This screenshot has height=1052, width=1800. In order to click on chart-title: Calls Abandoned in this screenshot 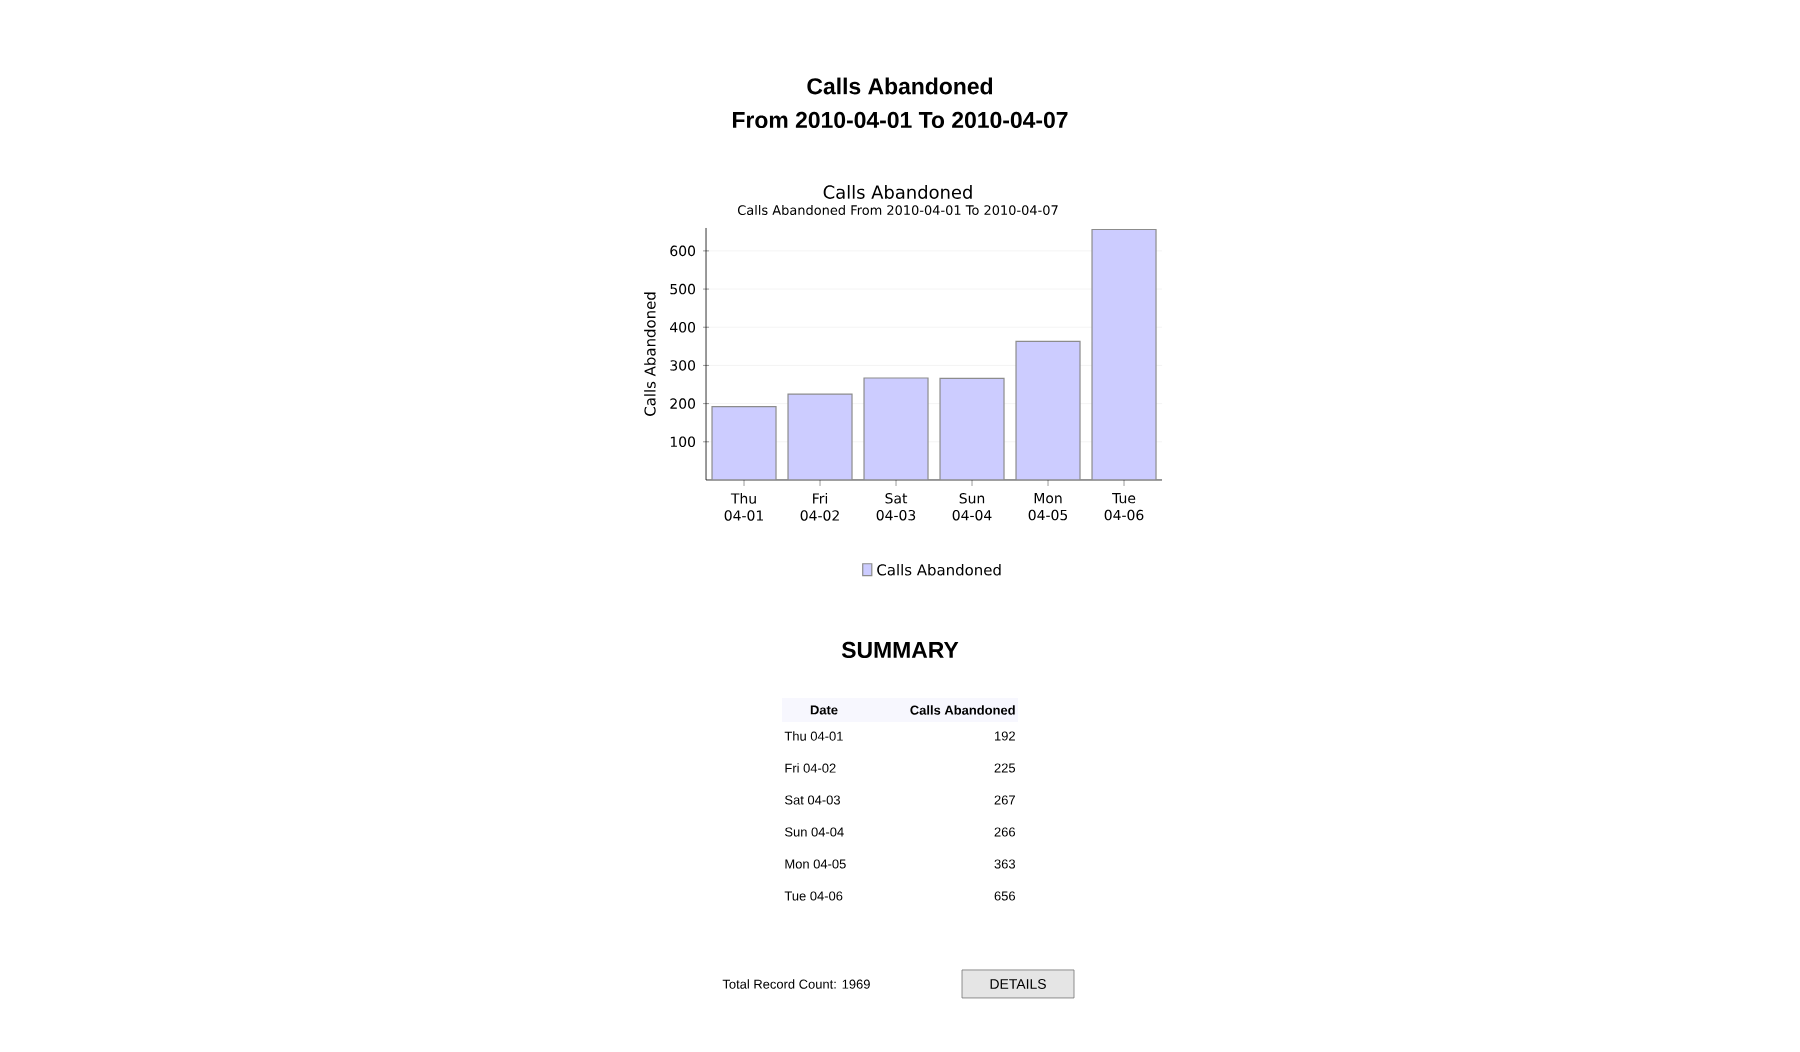, I will do `click(897, 192)`.